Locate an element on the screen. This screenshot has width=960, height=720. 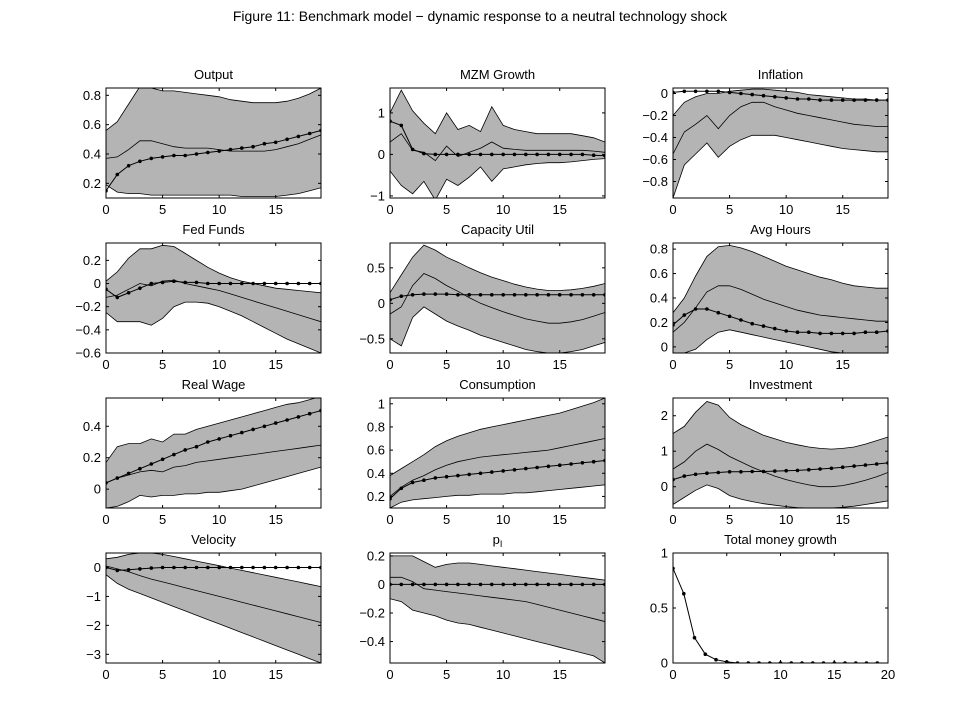
chart-panel: 0 5 10 15 0.2 0 −0.2 −0.4 −0.6 Fed Funds is located at coordinates (198, 297).